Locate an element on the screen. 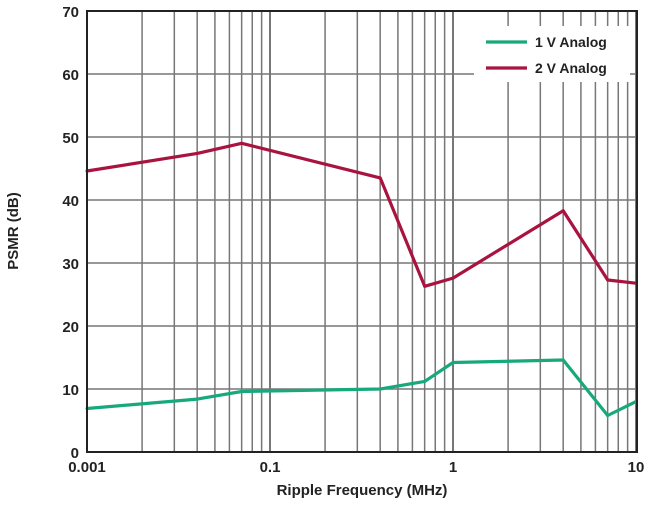  x-tick-label: 0.001 is located at coordinates (87, 467).